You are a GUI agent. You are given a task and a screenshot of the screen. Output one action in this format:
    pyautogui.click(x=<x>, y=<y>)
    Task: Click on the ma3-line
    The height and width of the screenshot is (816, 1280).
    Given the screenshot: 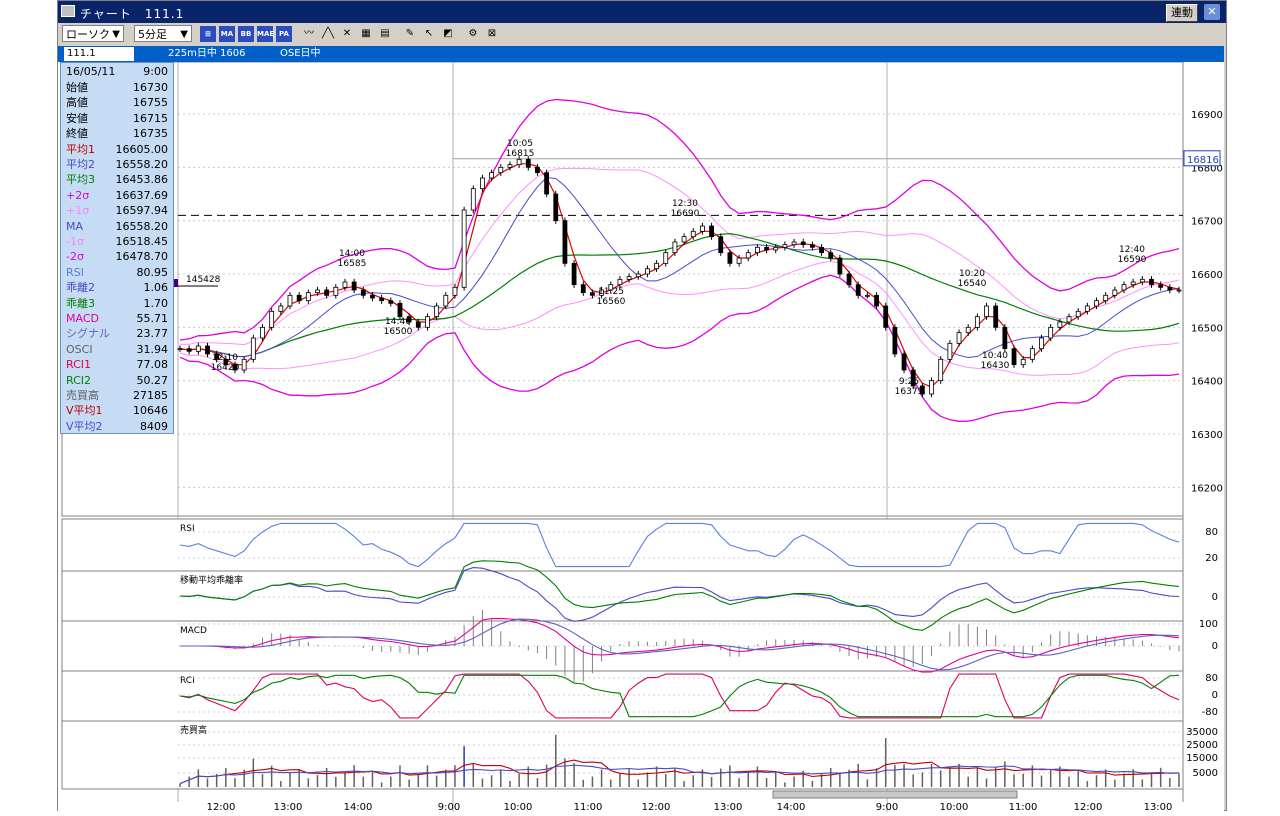 What is the action you would take?
    pyautogui.click(x=679, y=295)
    